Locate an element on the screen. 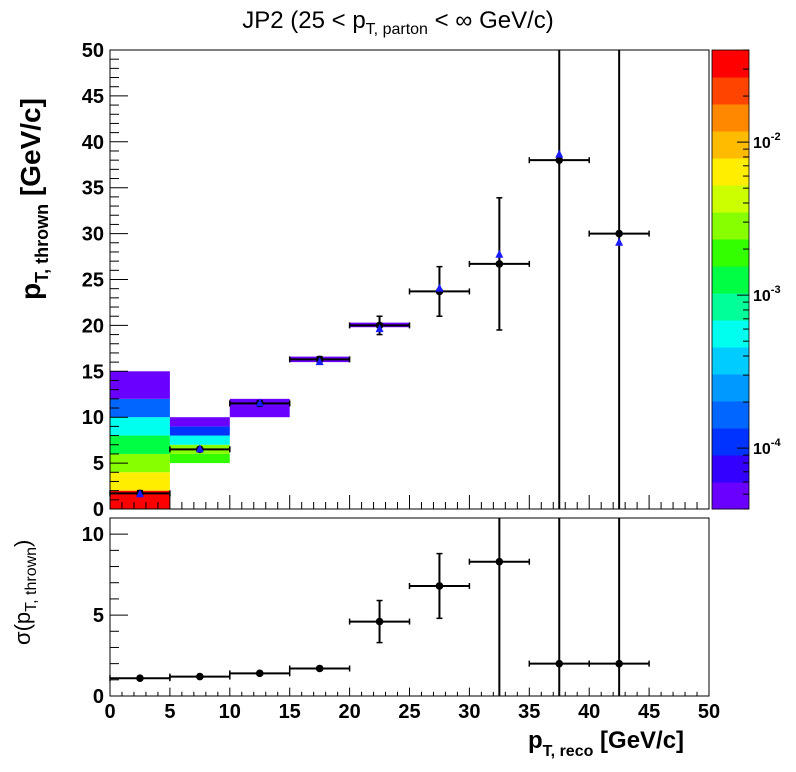 The image size is (796, 772). x-tick-label: 35 is located at coordinates (529, 712).